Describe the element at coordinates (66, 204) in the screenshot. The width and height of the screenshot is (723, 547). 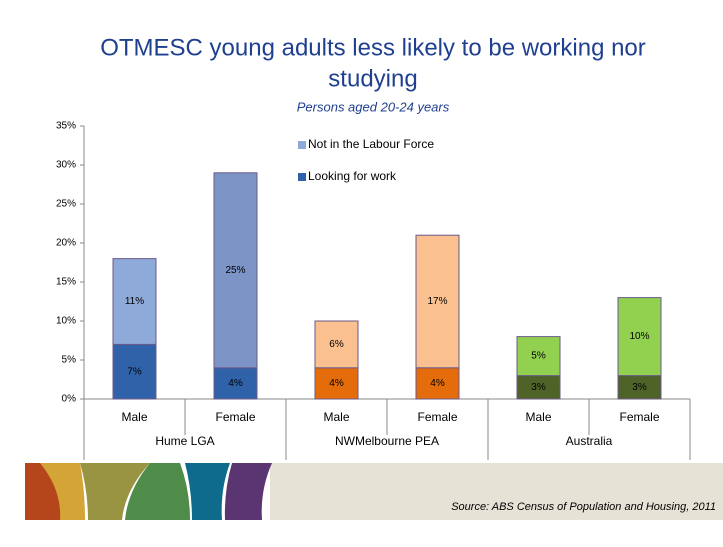
I see `y-tick-label: 25%` at that location.